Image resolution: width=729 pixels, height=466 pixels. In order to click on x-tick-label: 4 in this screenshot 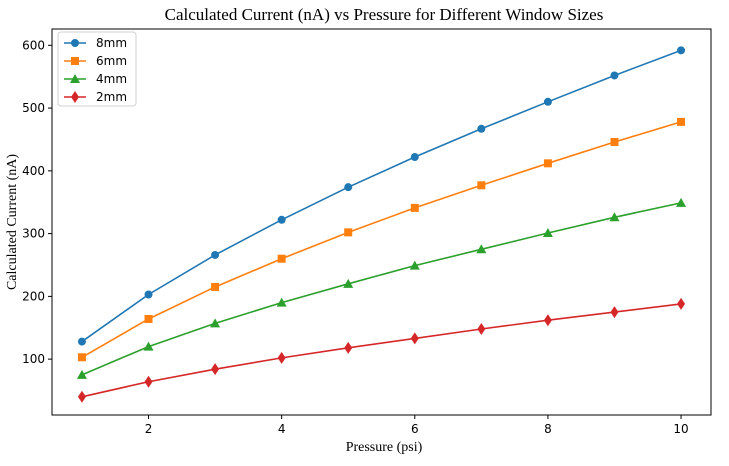, I will do `click(282, 429)`.